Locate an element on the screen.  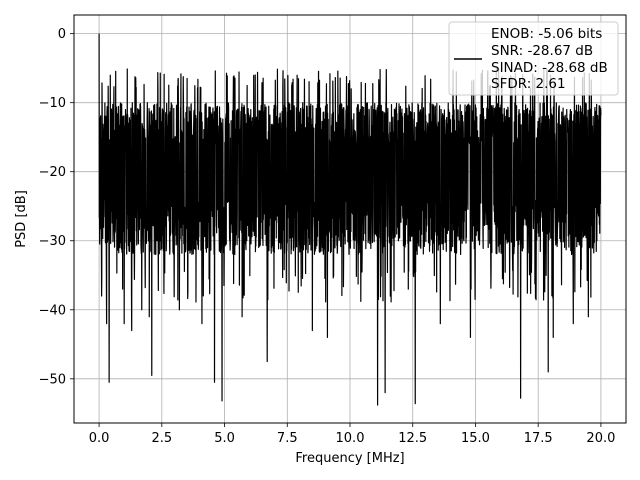
y-tick-label: −20 is located at coordinates (52, 172).